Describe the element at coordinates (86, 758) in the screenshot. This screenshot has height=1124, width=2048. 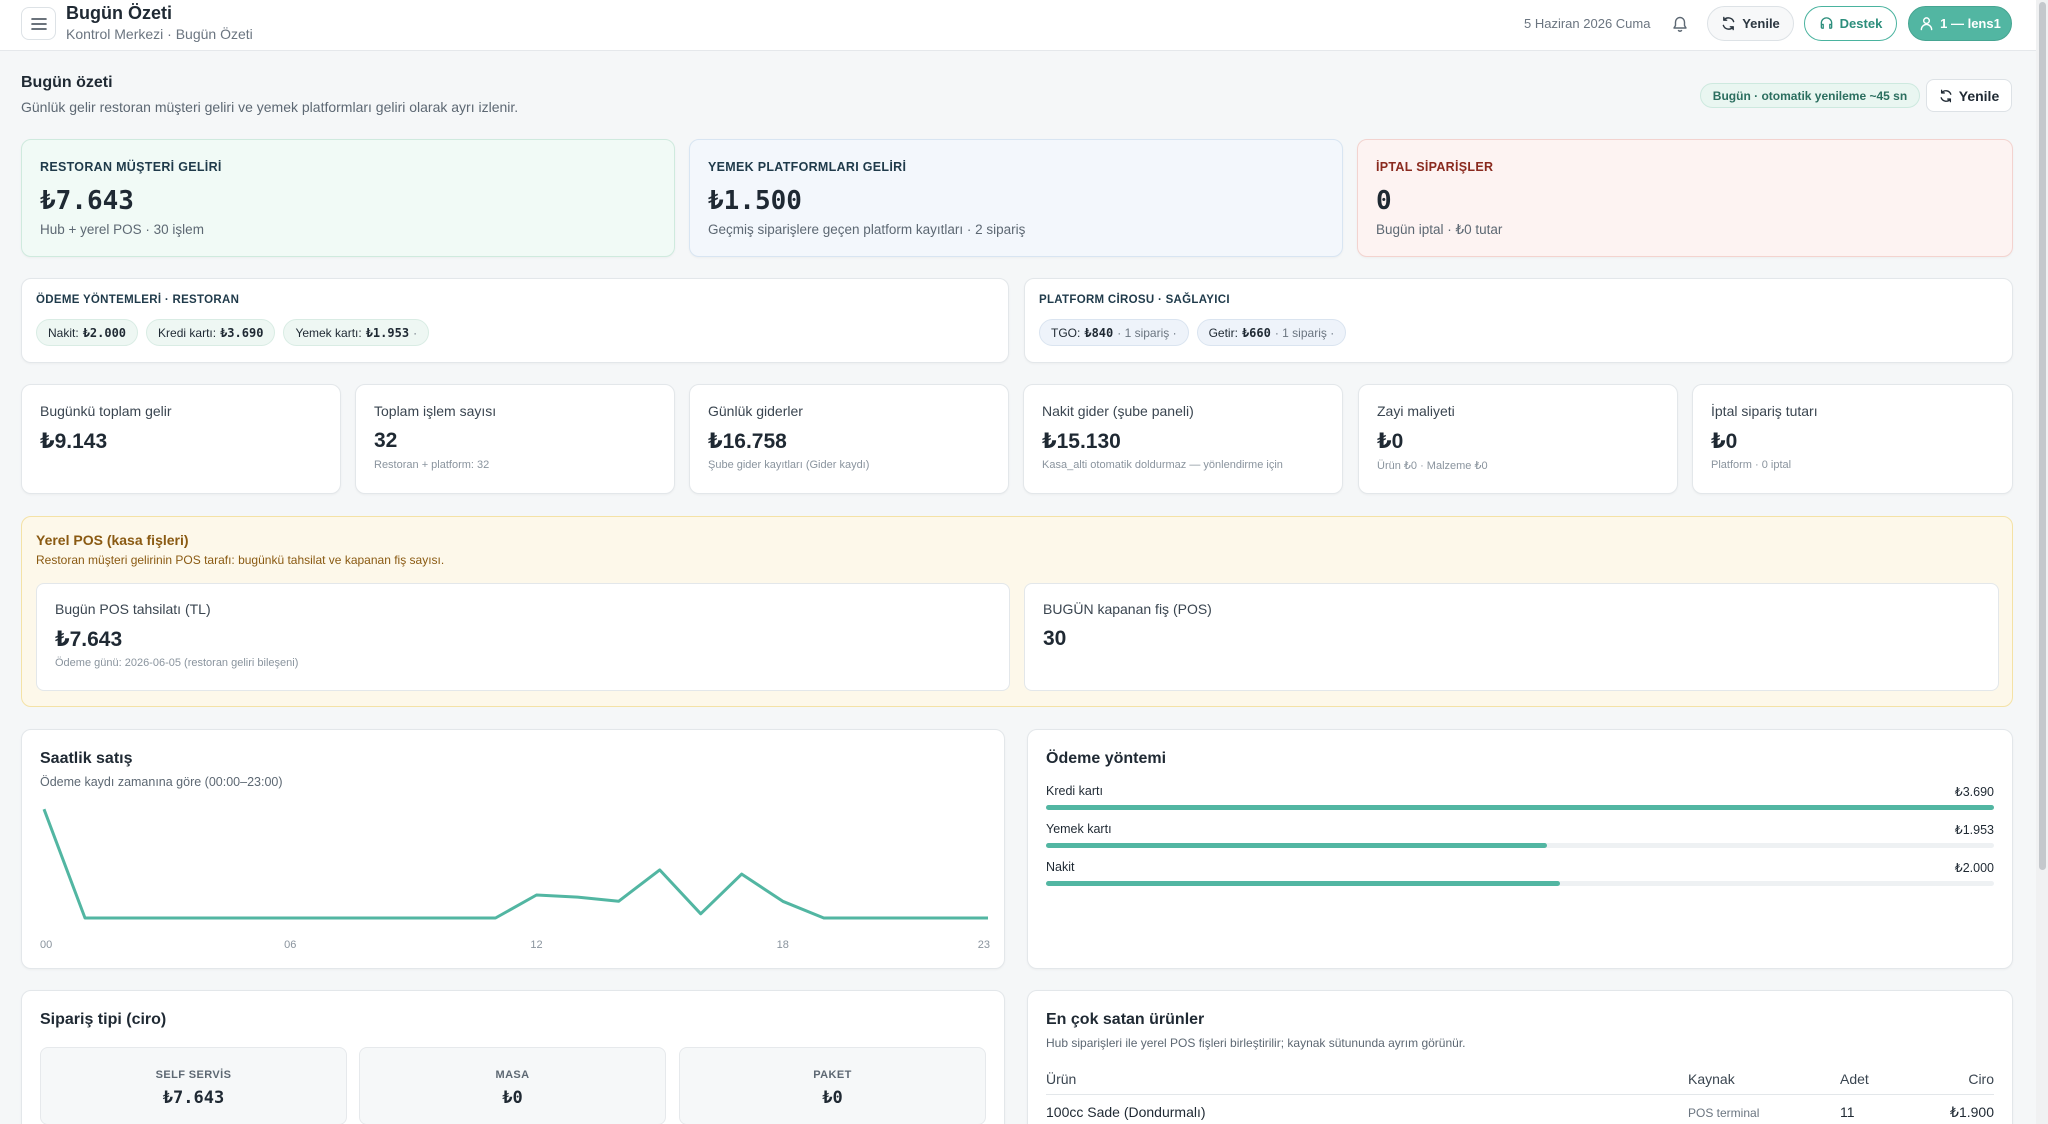
I see `hourly-title: Saatlik satış` at that location.